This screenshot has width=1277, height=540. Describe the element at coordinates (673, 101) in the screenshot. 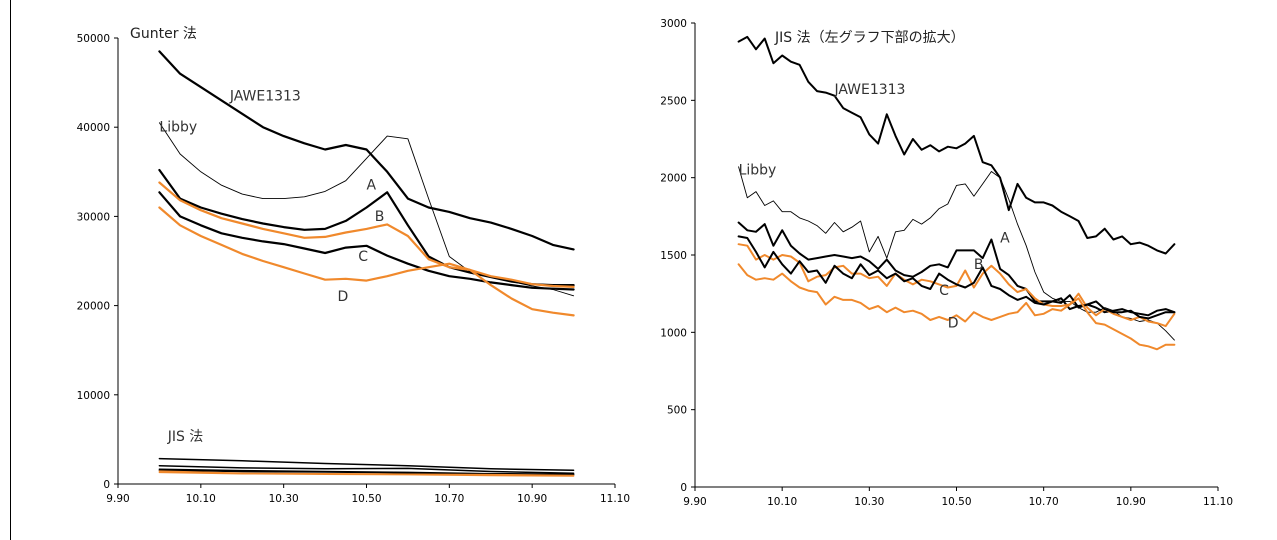

I see `y-tick-label: 2500` at that location.